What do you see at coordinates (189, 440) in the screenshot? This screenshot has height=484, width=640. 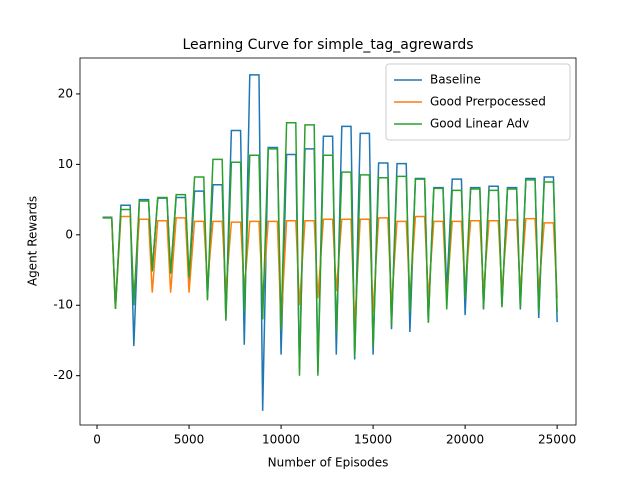 I see `x-tick-label: 5000` at bounding box center [189, 440].